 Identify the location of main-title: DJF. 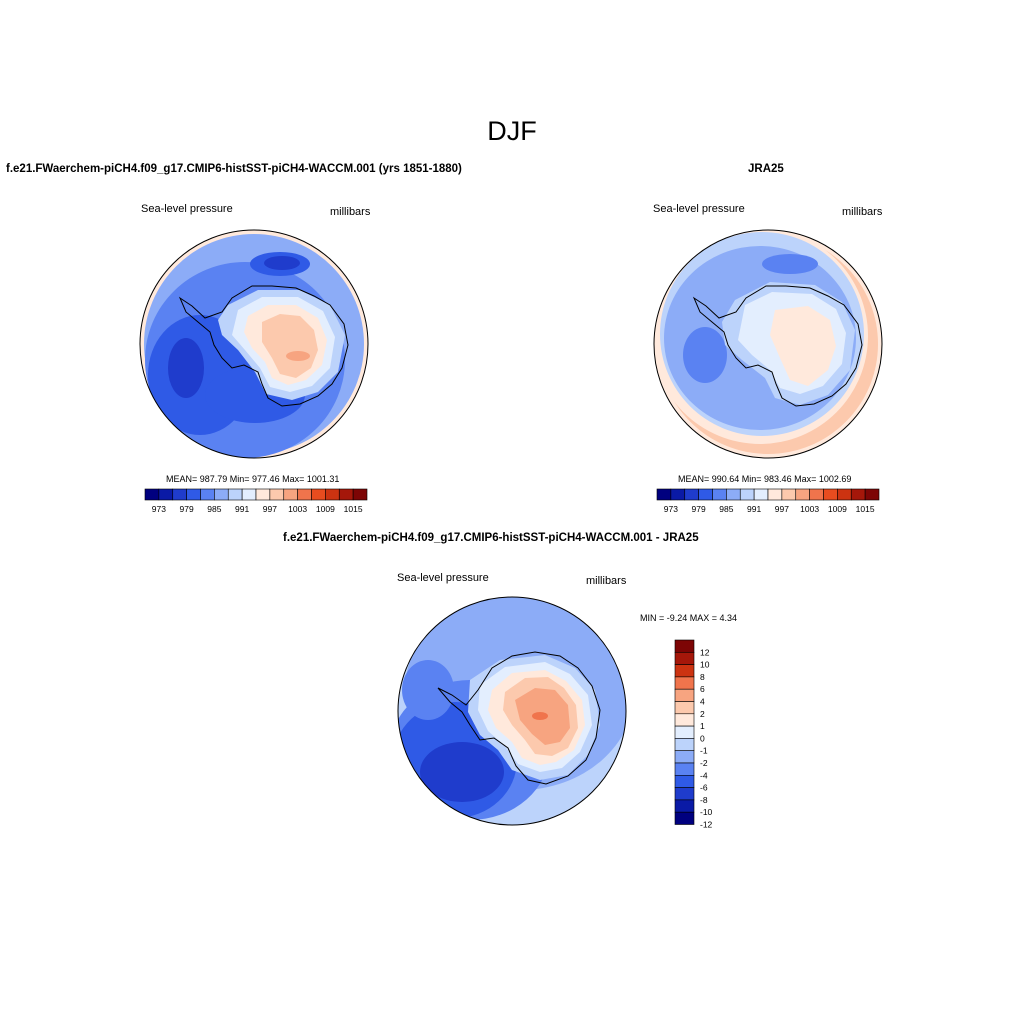
(512, 131).